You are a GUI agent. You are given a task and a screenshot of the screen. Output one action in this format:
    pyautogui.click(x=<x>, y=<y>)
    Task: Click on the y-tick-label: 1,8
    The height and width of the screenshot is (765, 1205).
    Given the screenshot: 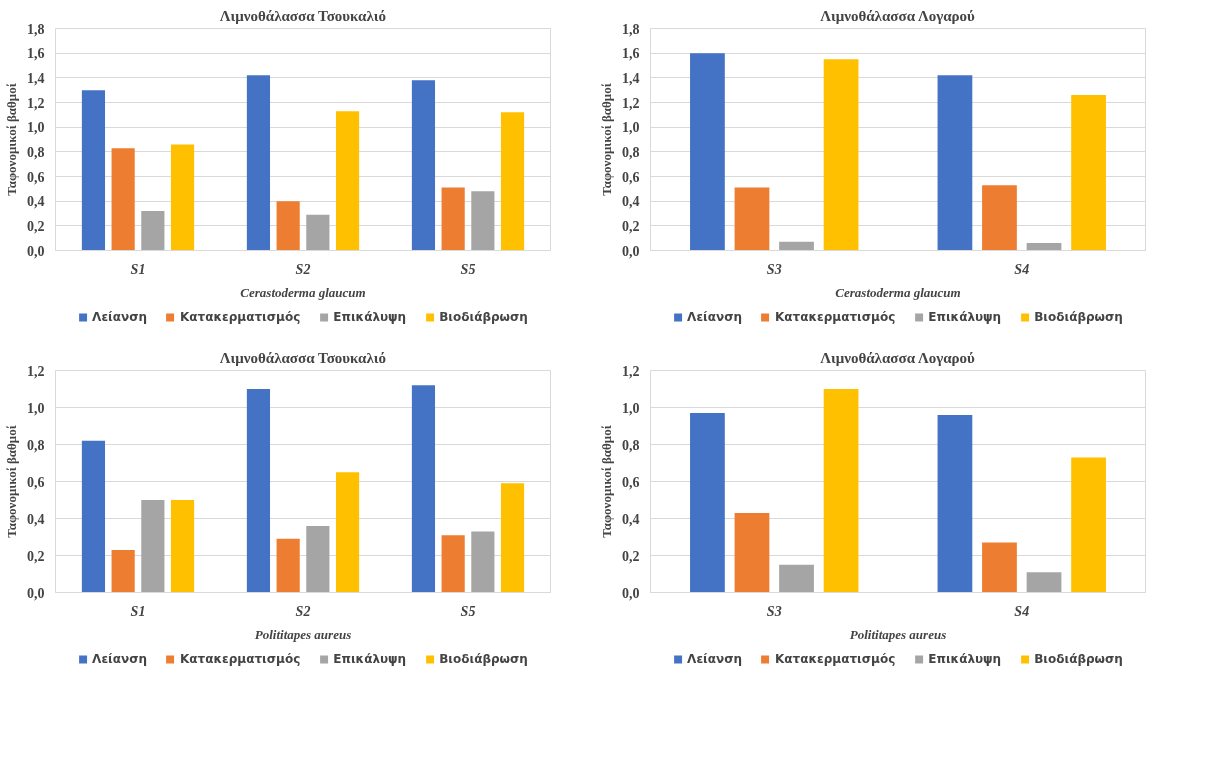 What is the action you would take?
    pyautogui.click(x=36, y=29)
    